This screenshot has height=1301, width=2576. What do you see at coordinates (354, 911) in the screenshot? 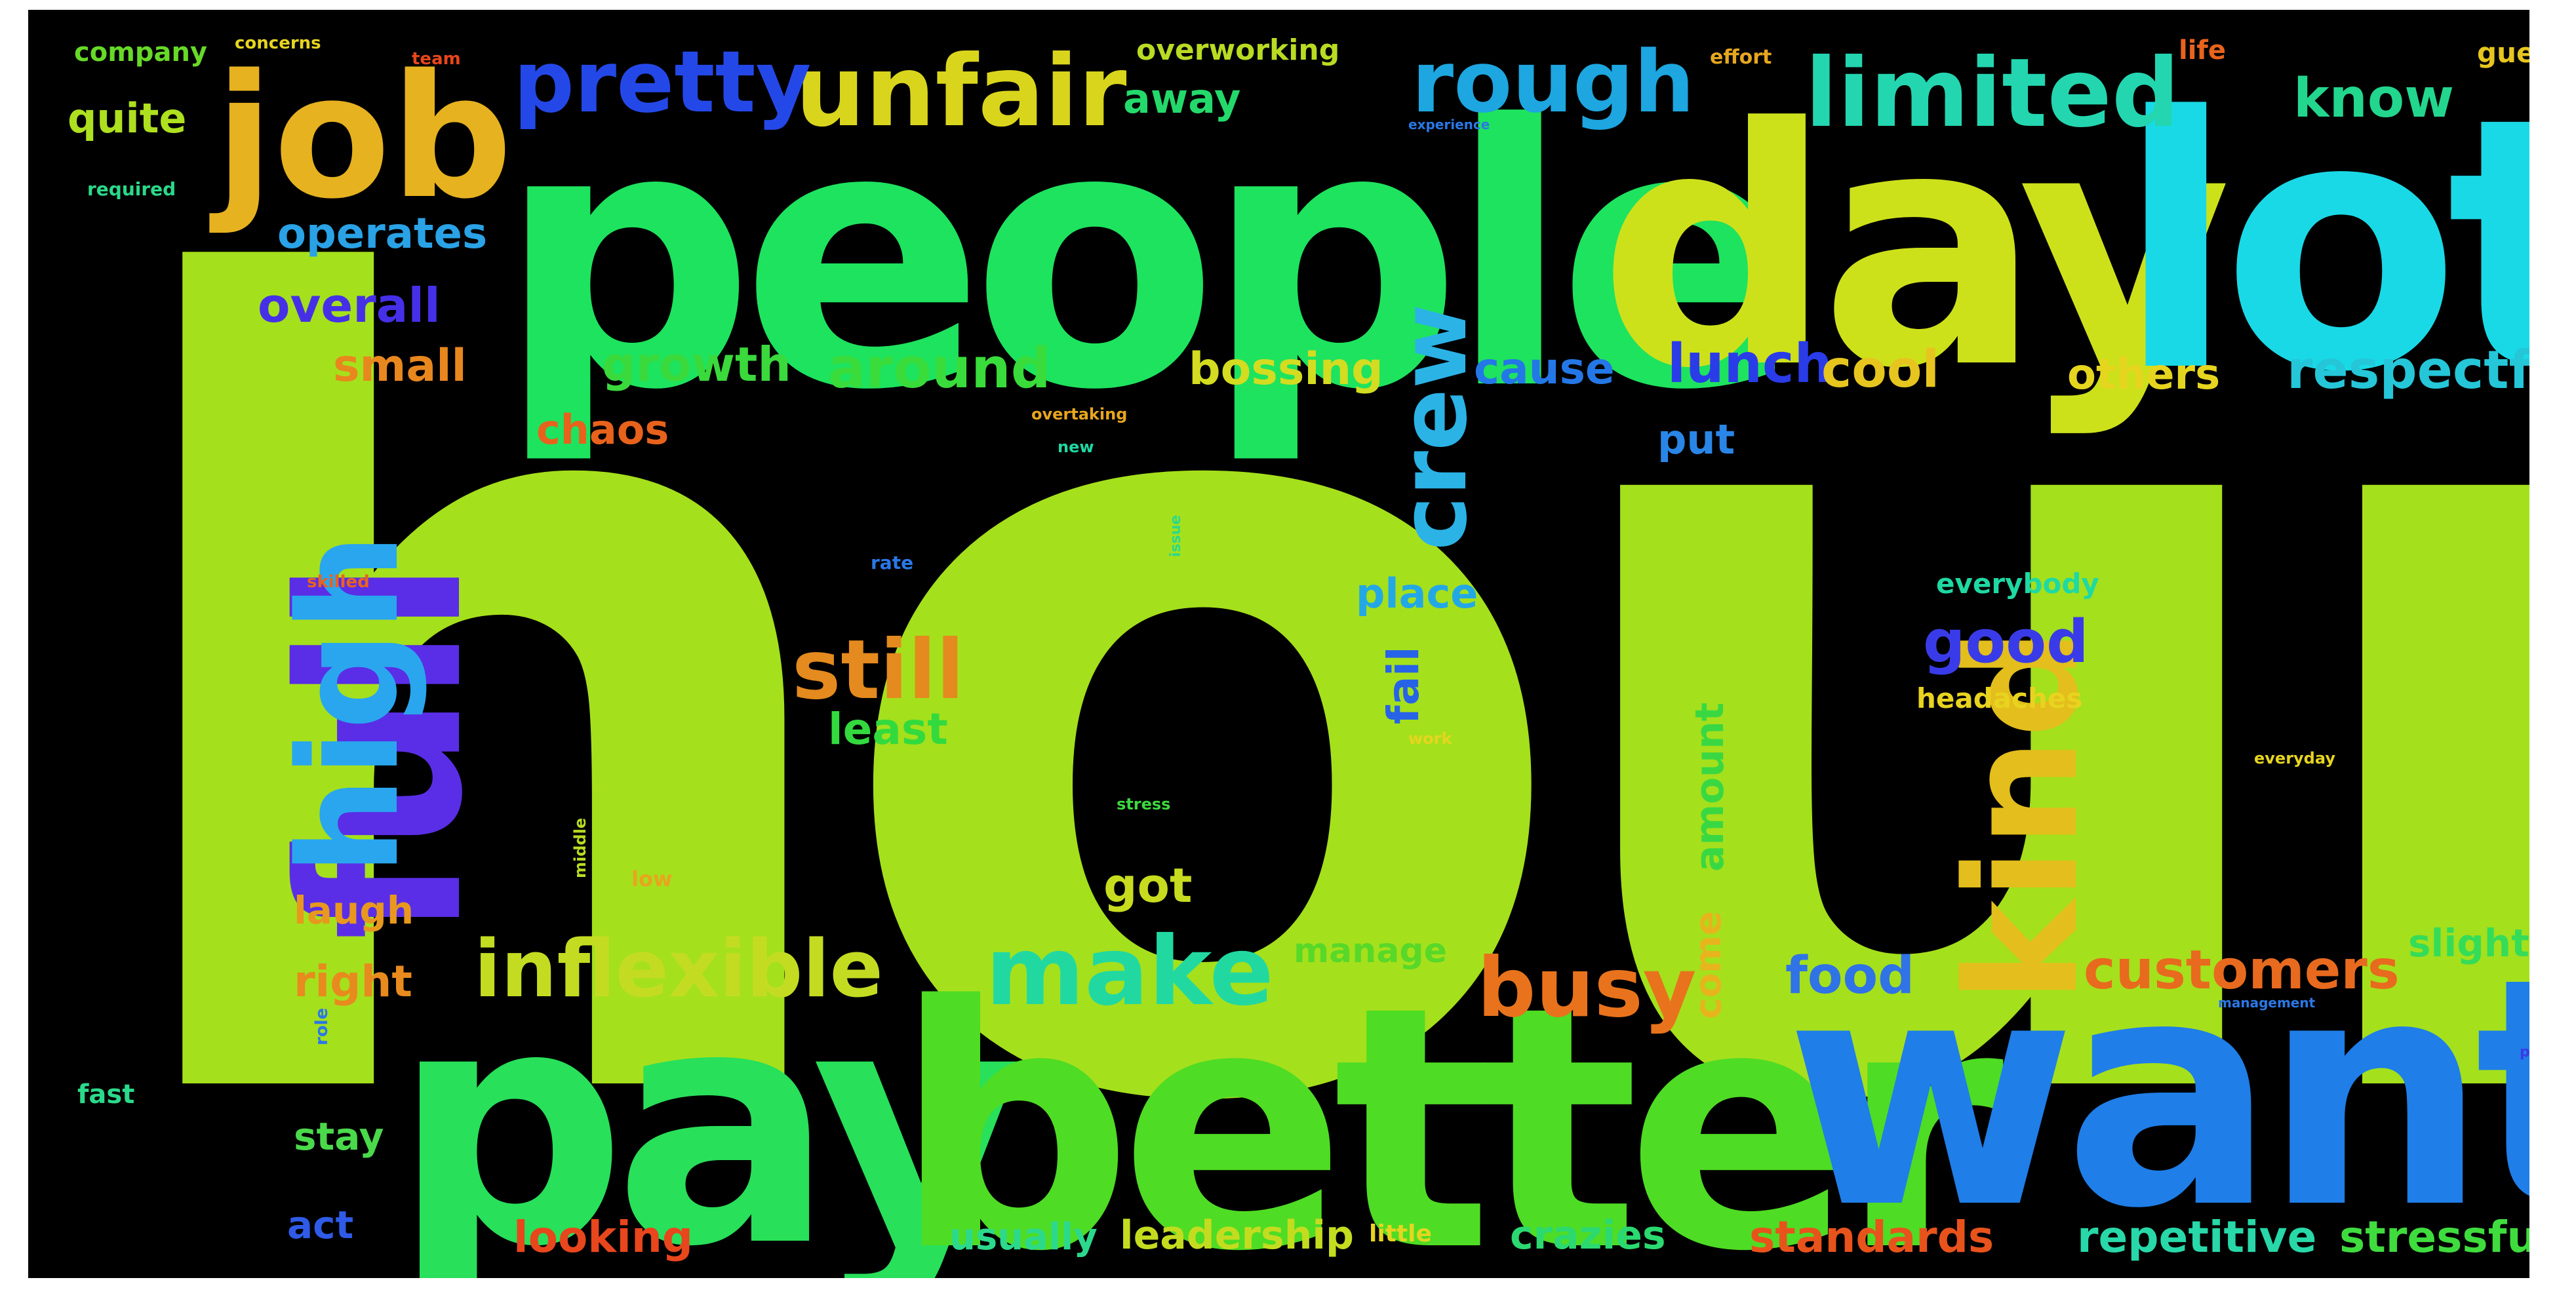
I see `word-laugh: laugh` at bounding box center [354, 911].